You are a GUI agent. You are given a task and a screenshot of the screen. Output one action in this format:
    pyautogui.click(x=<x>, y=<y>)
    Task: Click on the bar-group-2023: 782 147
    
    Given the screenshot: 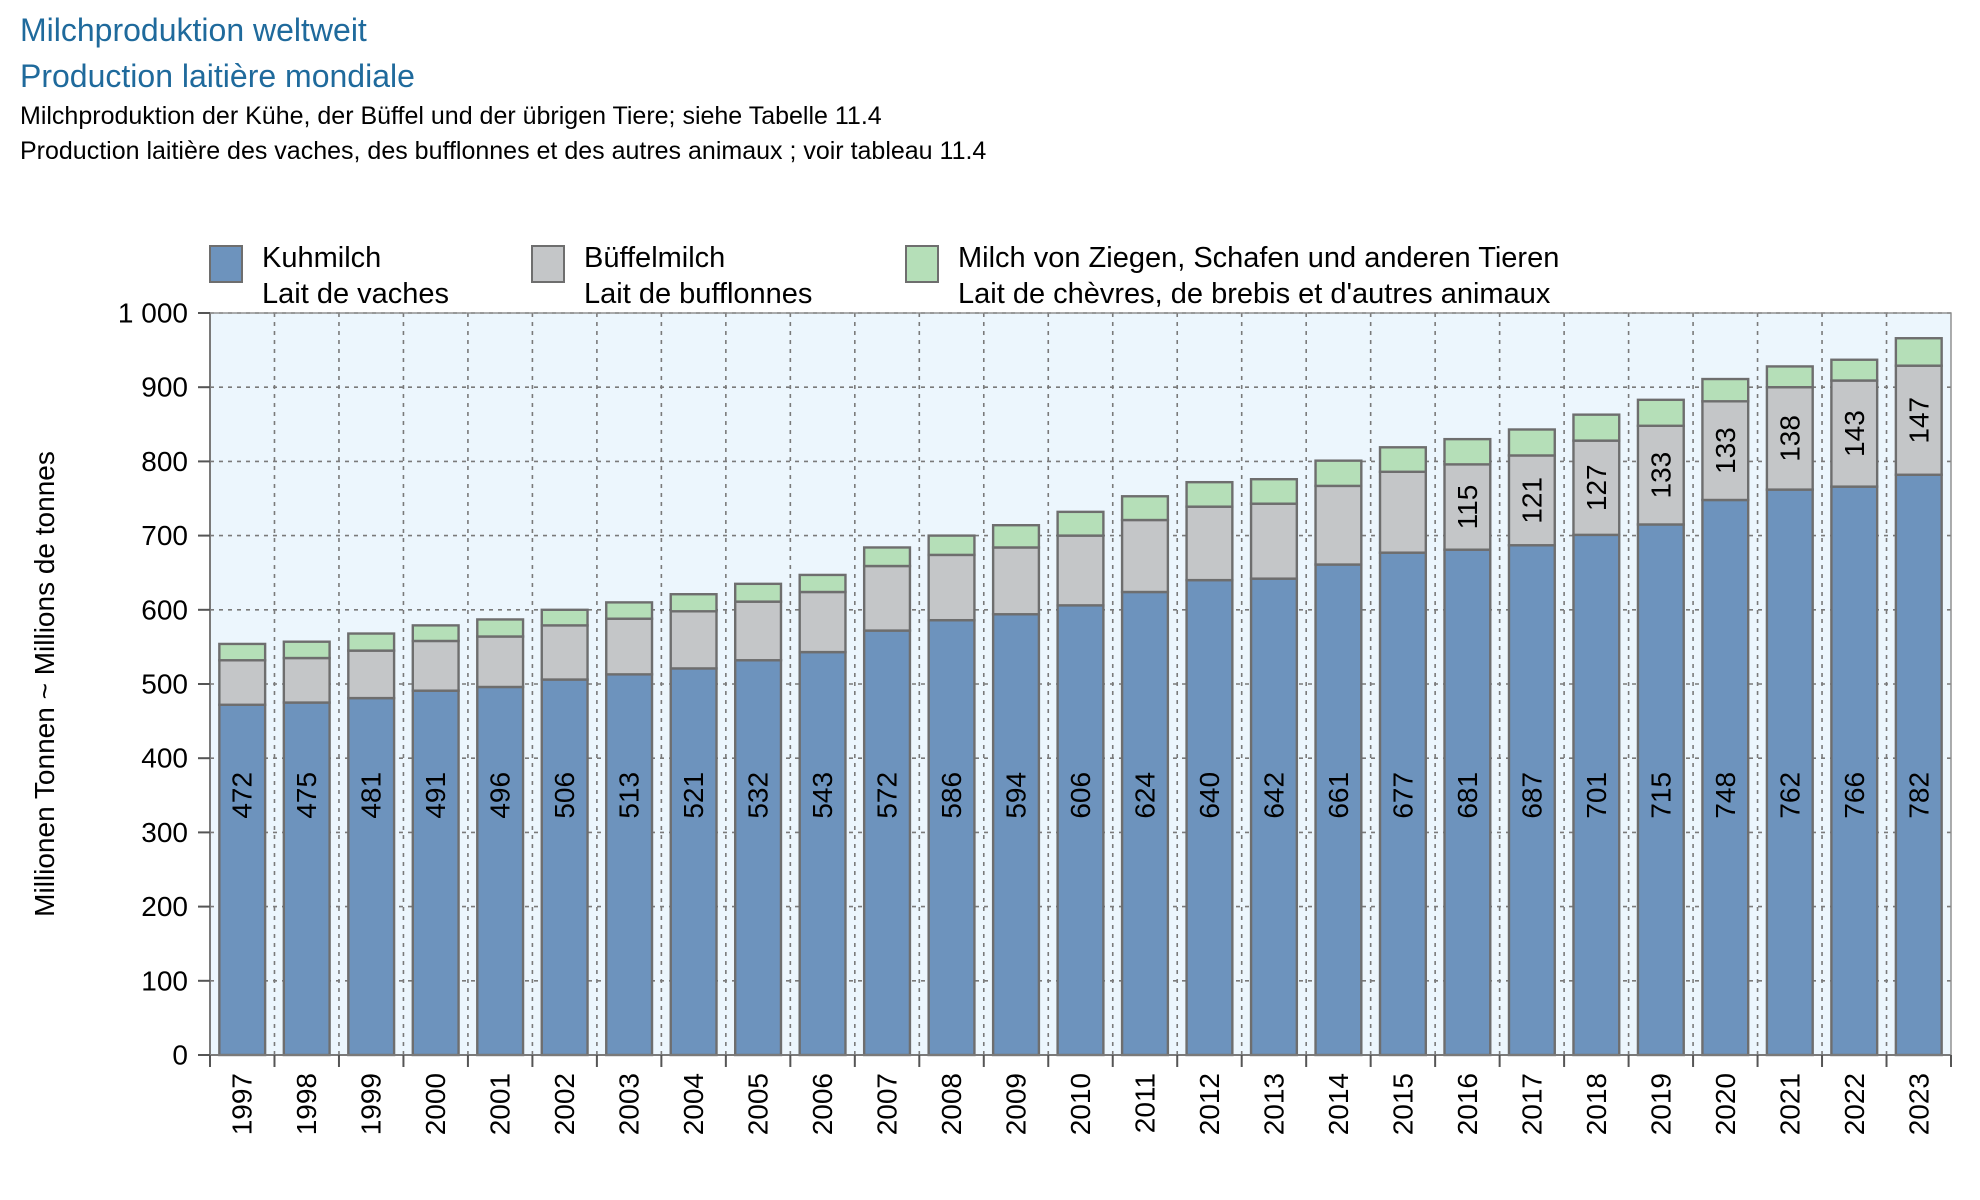 What is the action you would take?
    pyautogui.click(x=1918, y=697)
    